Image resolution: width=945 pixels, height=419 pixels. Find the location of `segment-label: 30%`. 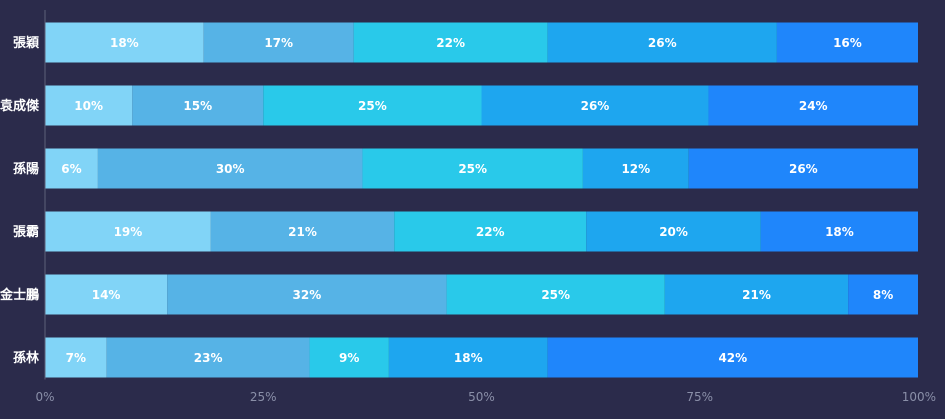

segment-label: 30% is located at coordinates (230, 169).